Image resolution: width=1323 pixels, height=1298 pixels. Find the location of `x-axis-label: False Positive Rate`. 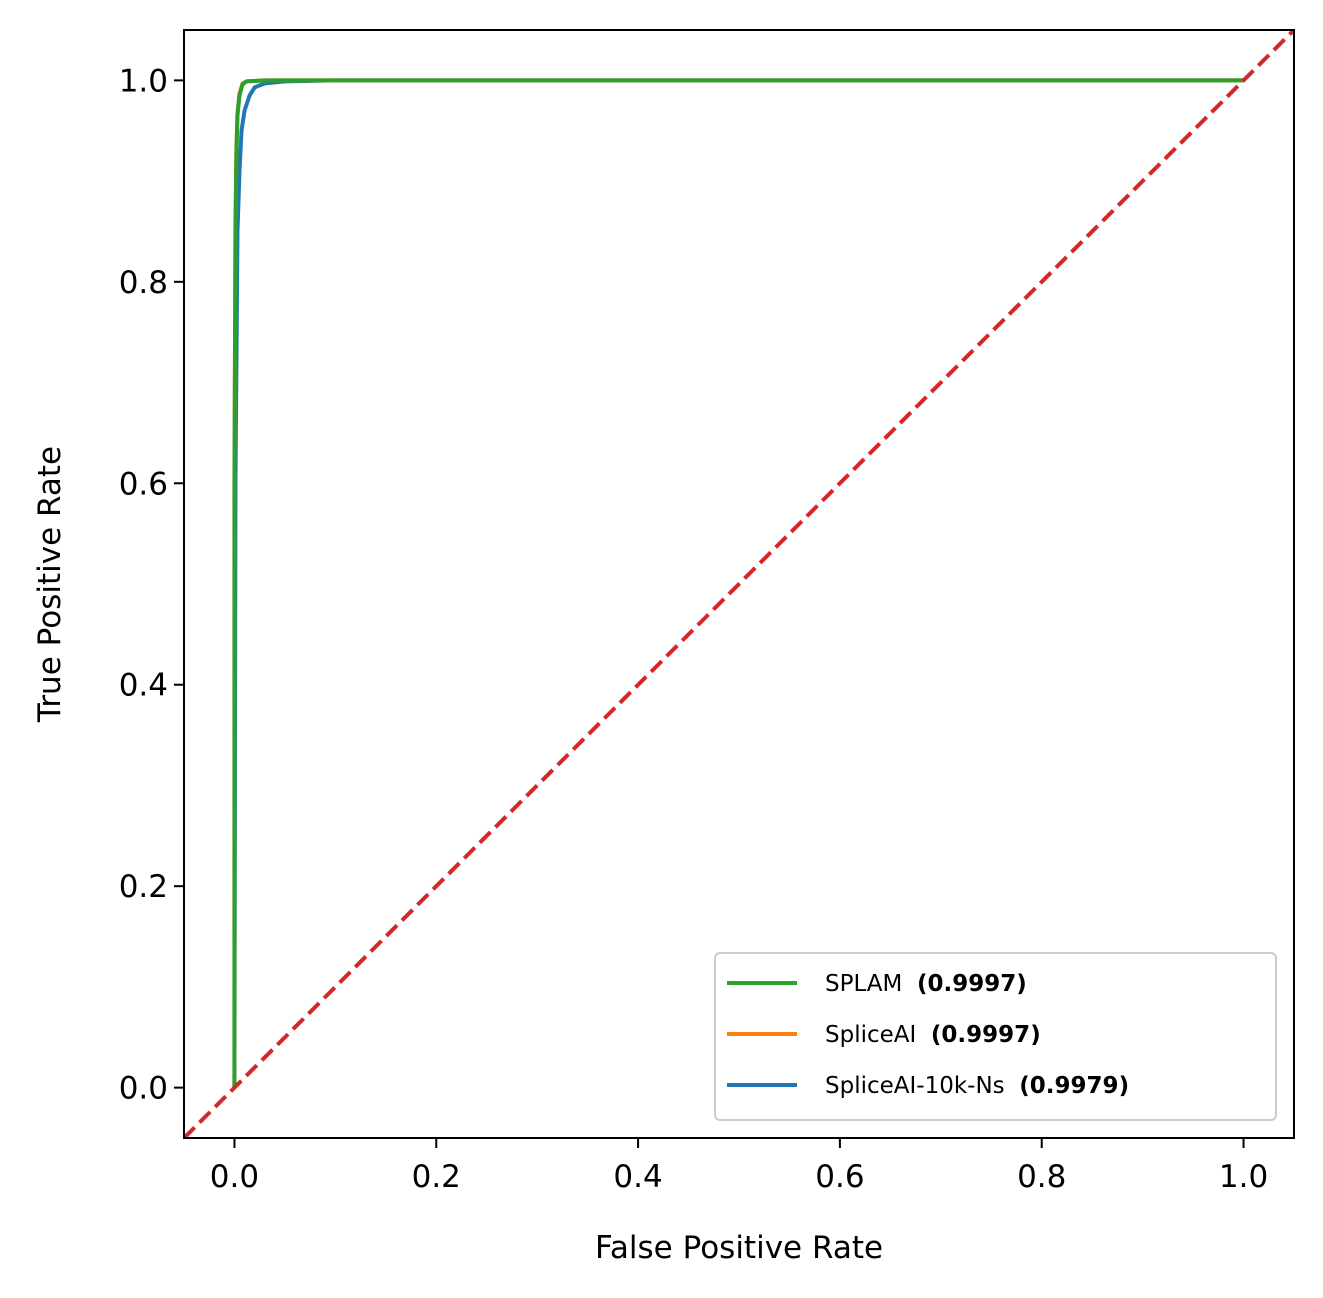

x-axis-label: False Positive Rate is located at coordinates (739, 1248).